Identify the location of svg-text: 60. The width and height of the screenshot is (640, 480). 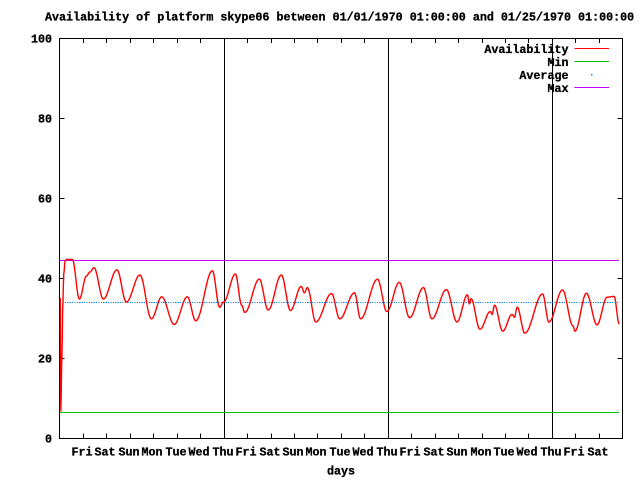
(45, 200).